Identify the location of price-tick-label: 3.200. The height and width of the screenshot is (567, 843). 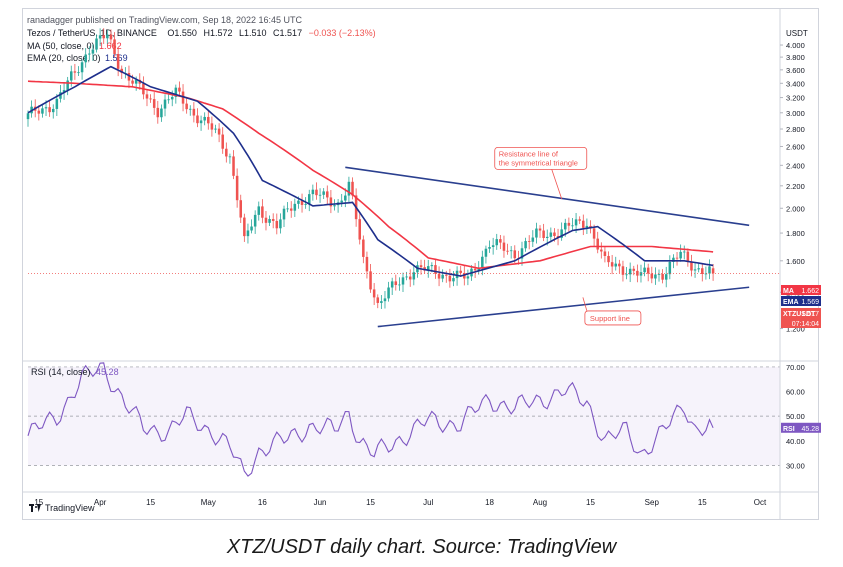
(795, 98).